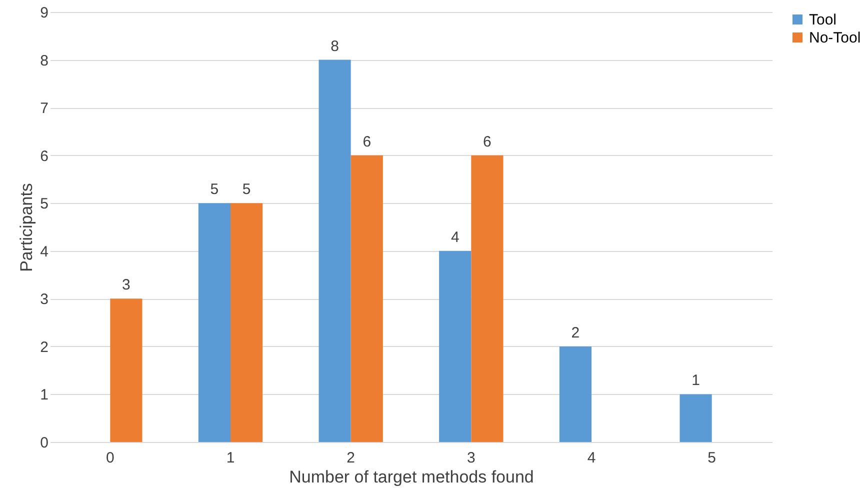 Image resolution: width=866 pixels, height=490 pixels. I want to click on data-label: 4, so click(455, 237).